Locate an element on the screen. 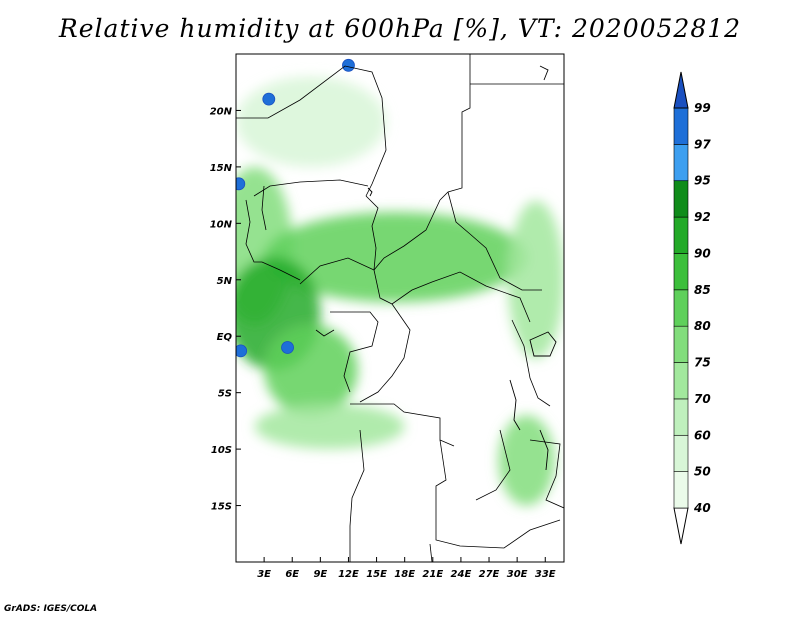  coast-east is located at coordinates (544, 73).